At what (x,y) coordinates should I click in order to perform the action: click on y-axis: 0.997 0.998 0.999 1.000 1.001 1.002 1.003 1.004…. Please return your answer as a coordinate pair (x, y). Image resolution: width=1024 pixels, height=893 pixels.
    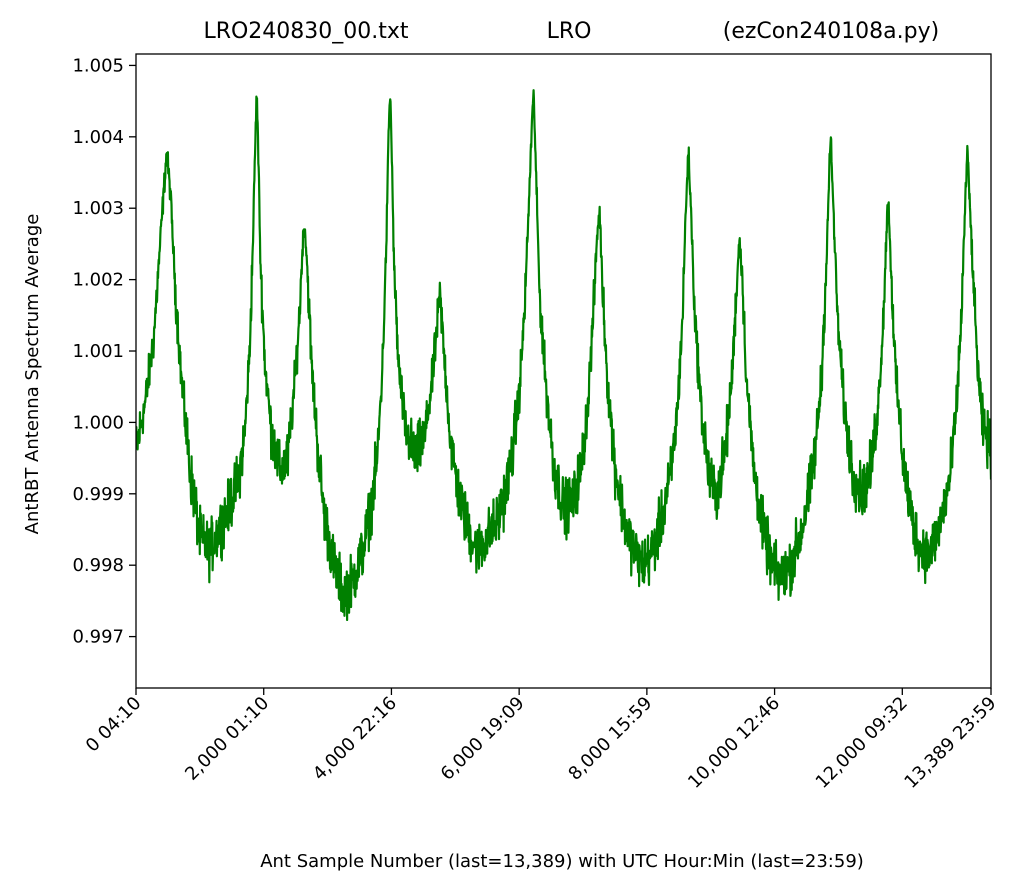
    Looking at the image, I should click on (104, 351).